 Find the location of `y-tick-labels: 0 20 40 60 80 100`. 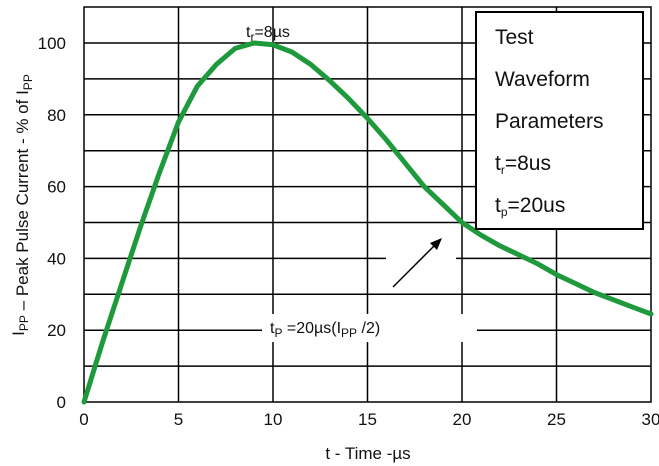

y-tick-labels: 0 20 40 60 80 100 is located at coordinates (52, 223).